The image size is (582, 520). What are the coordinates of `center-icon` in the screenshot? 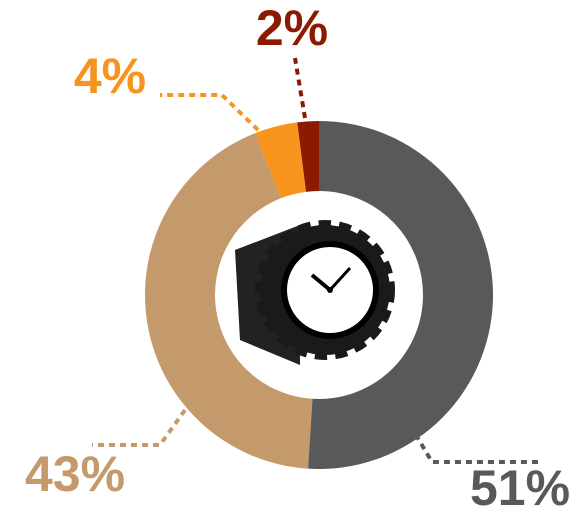 It's located at (315, 292).